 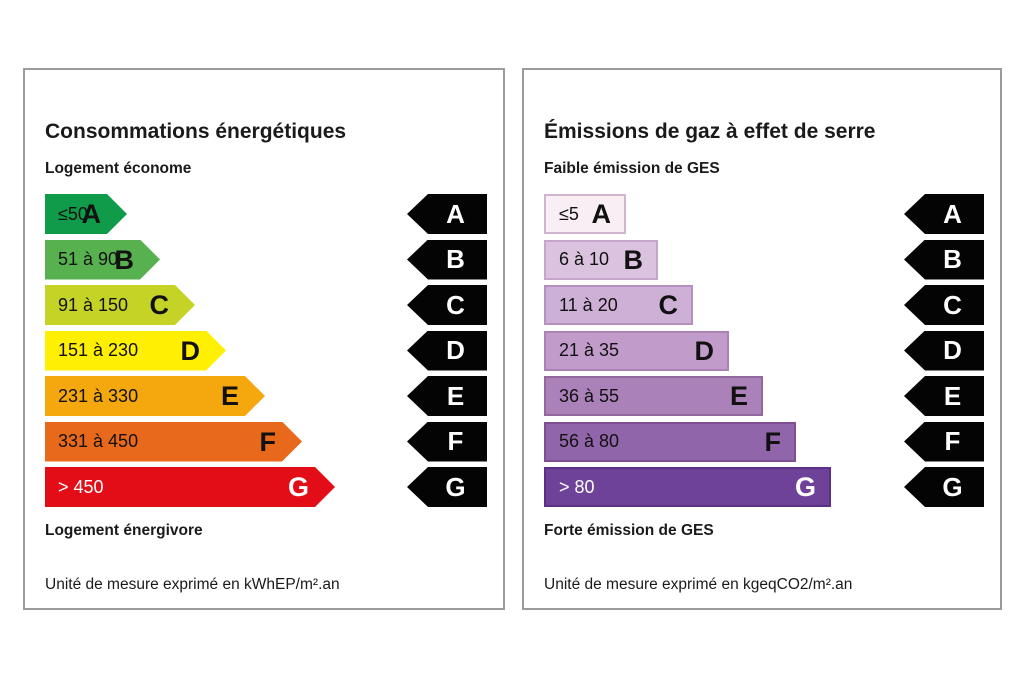 What do you see at coordinates (124, 530) in the screenshot?
I see `energy-hungry-housing-label: Logement énergivore` at bounding box center [124, 530].